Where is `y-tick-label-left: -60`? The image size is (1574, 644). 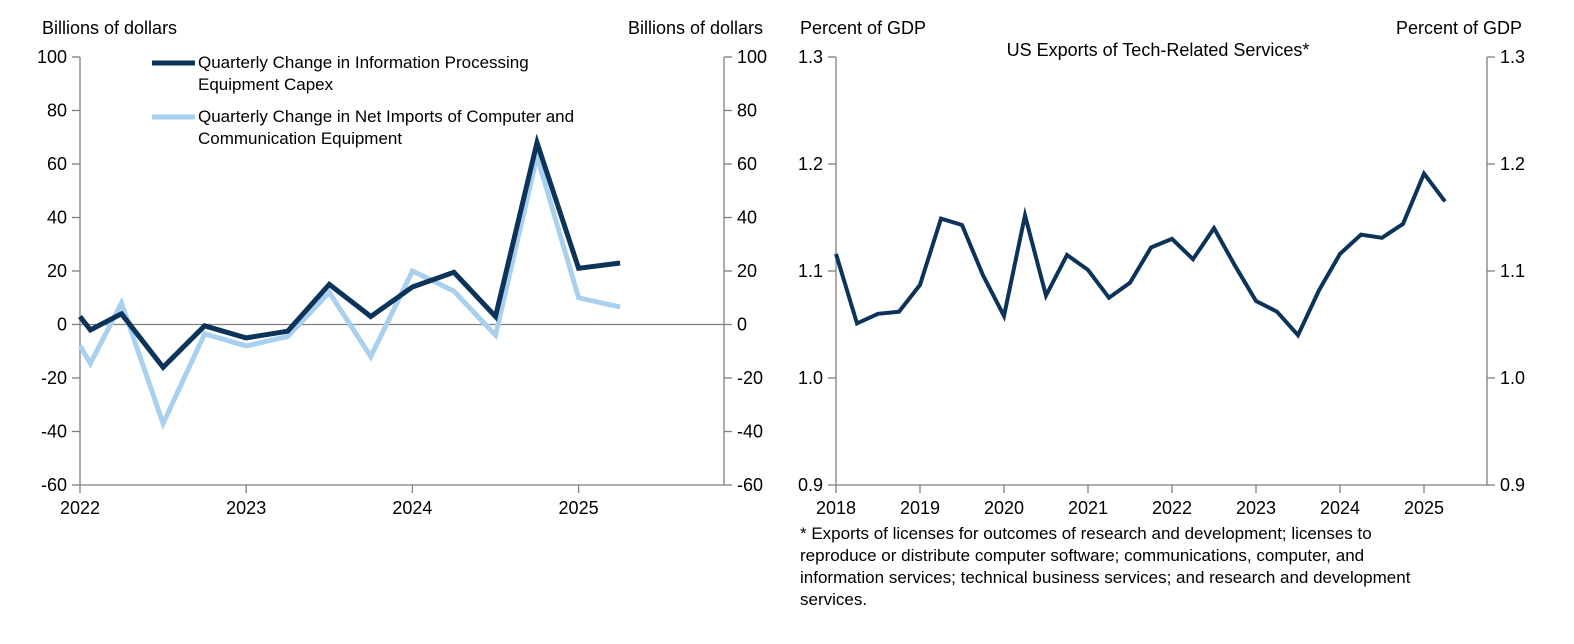 y-tick-label-left: -60 is located at coordinates (54, 485).